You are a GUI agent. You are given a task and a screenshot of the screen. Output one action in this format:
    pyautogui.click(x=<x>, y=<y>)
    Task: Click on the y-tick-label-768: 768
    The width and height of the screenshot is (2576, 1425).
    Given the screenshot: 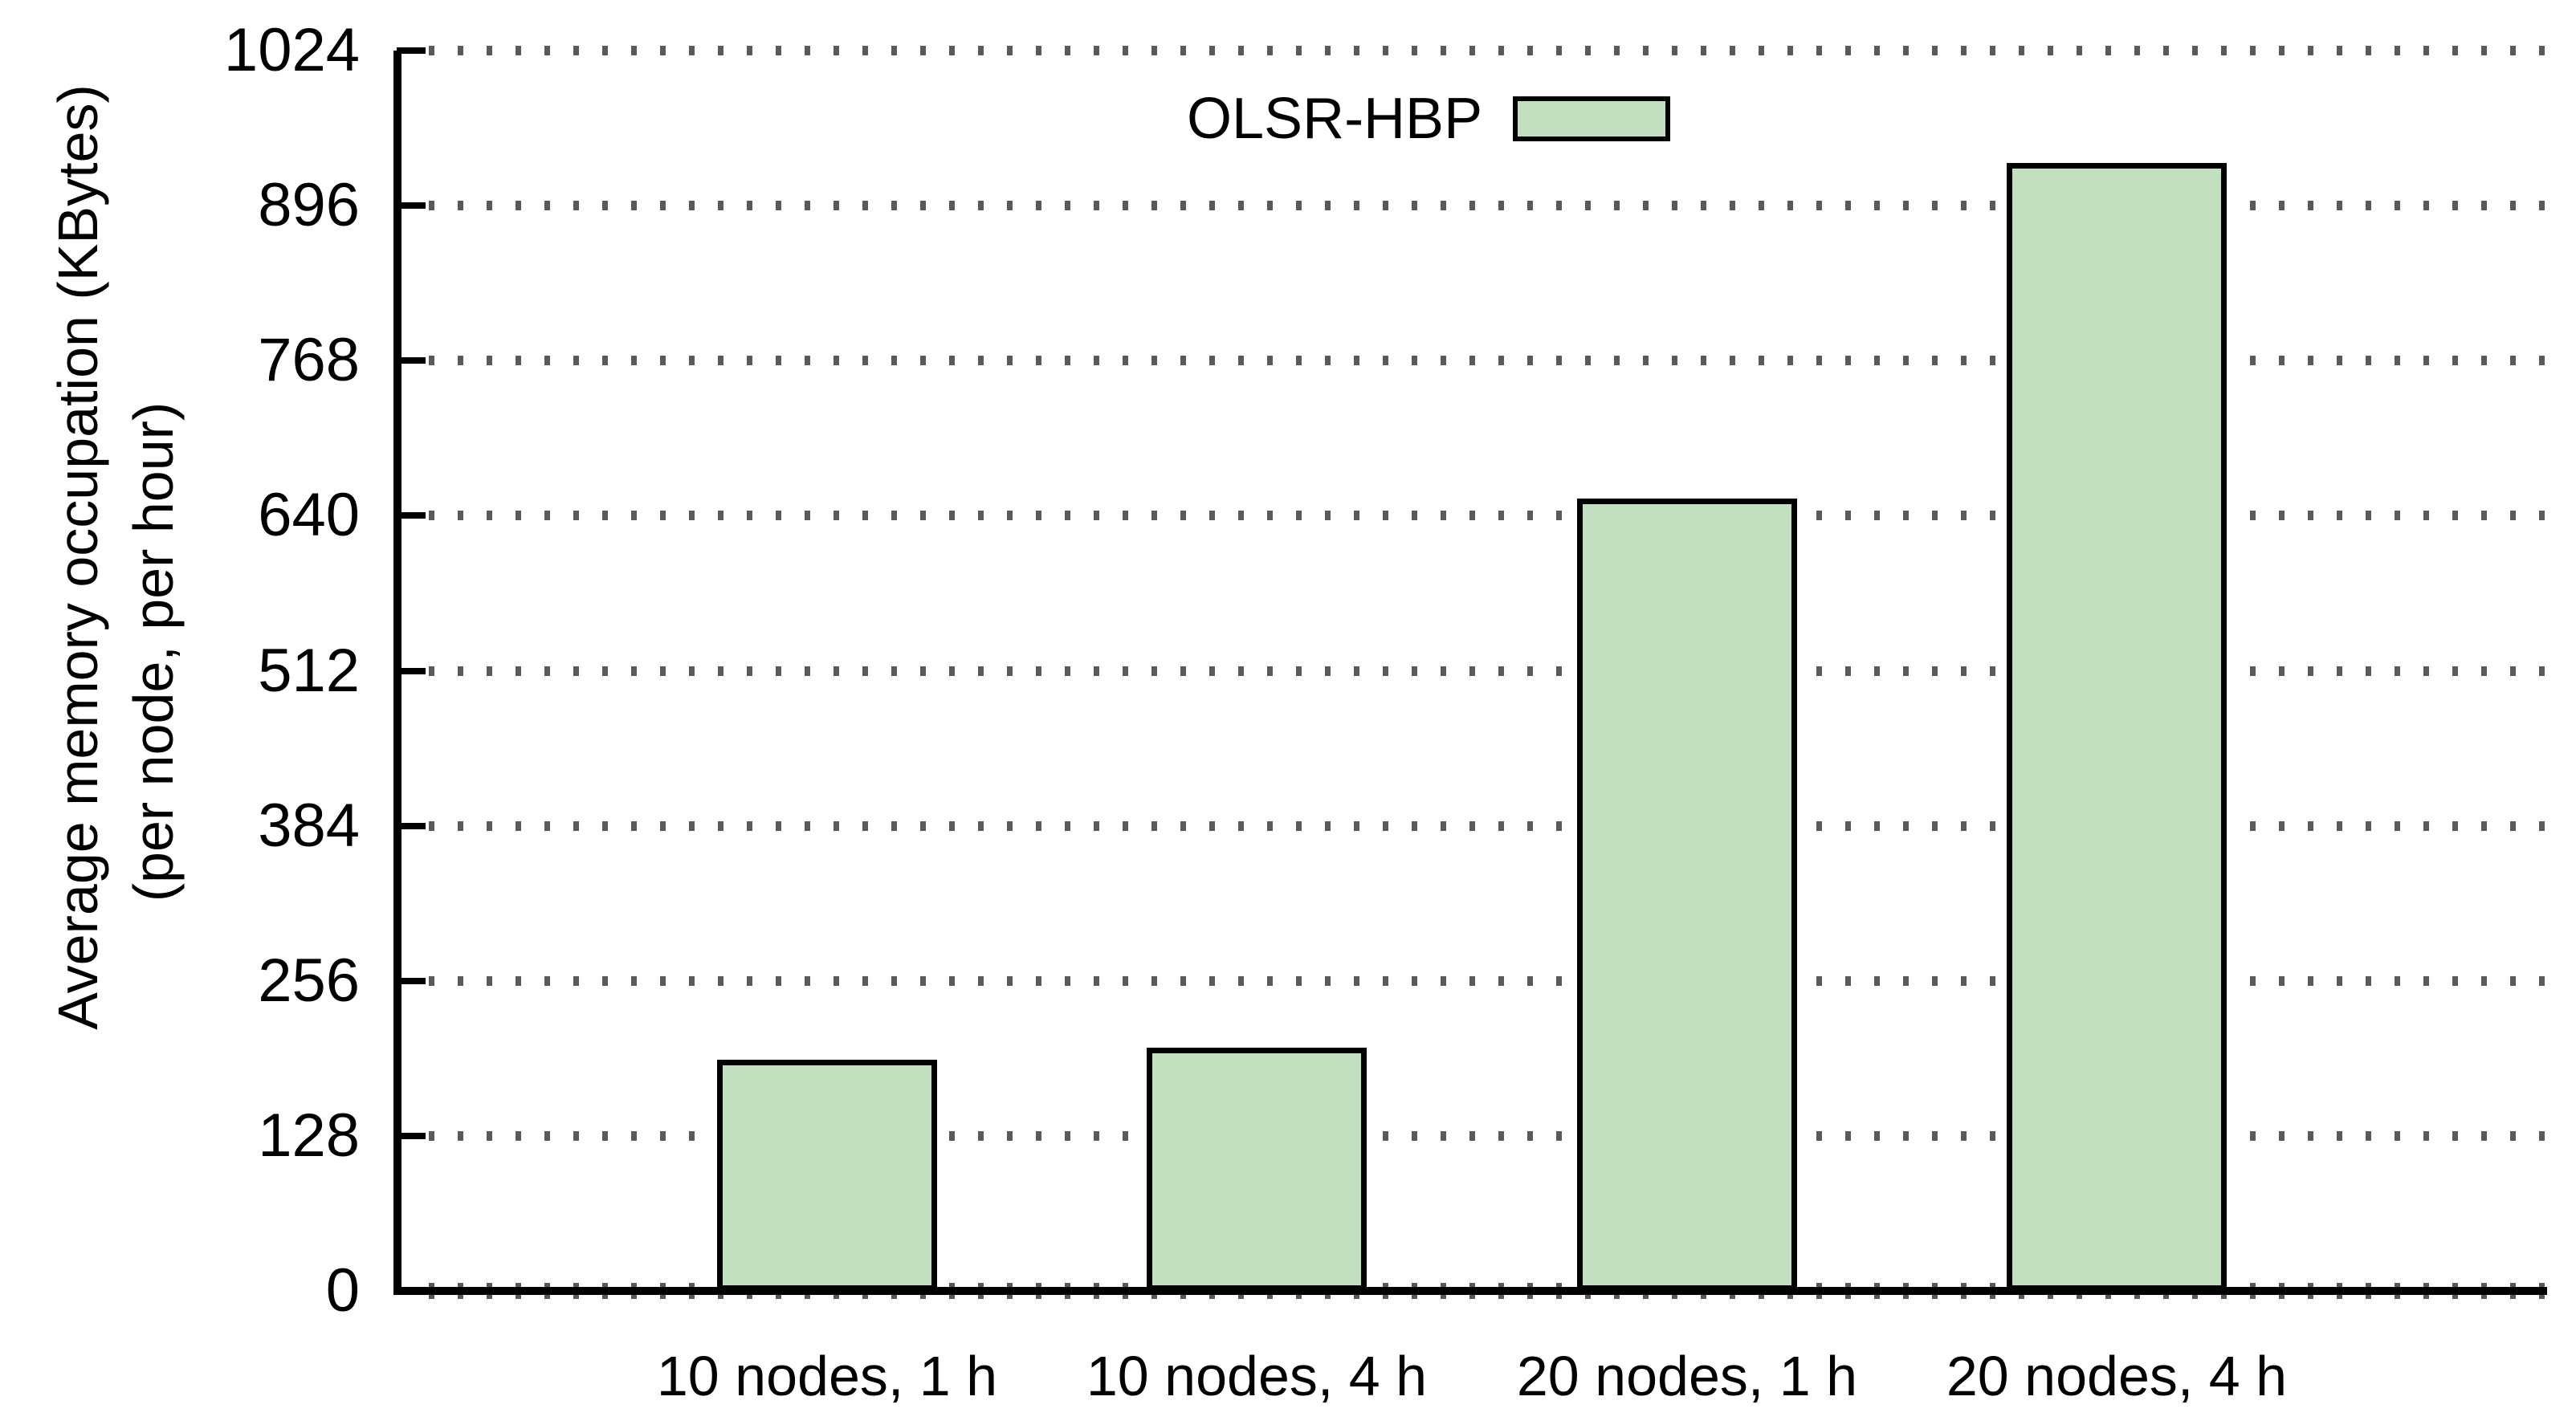 What is the action you would take?
    pyautogui.click(x=309, y=360)
    